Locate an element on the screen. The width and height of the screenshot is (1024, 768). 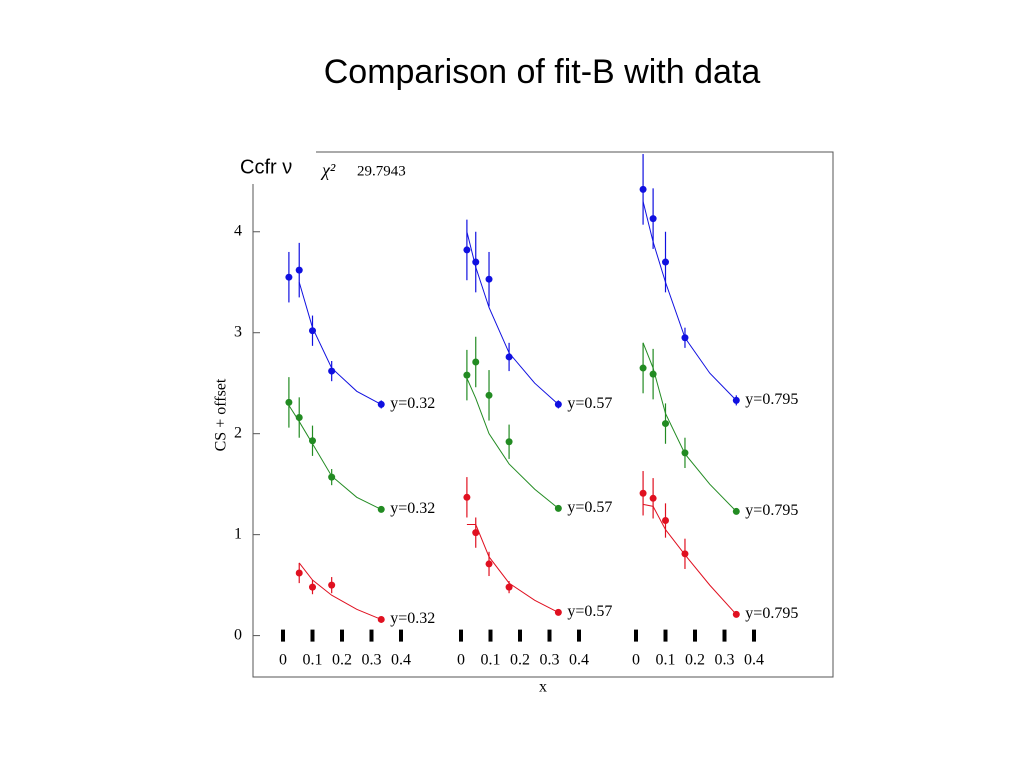
label-box is located at coordinates (274, 167).